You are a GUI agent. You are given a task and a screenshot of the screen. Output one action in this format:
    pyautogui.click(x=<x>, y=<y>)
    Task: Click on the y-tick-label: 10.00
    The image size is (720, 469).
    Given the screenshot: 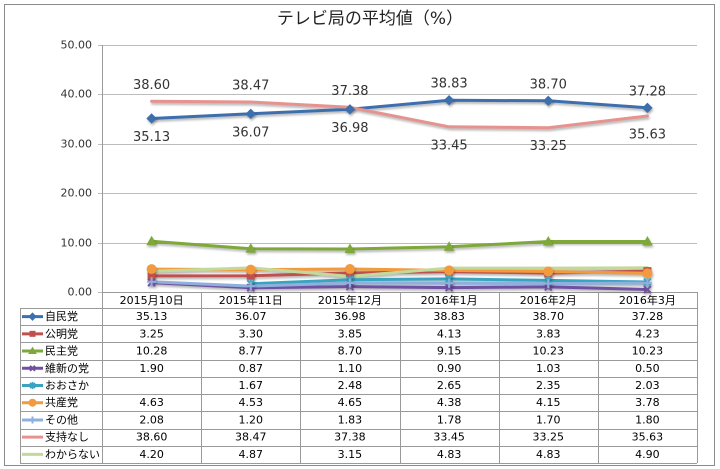 What is the action you would take?
    pyautogui.click(x=77, y=243)
    